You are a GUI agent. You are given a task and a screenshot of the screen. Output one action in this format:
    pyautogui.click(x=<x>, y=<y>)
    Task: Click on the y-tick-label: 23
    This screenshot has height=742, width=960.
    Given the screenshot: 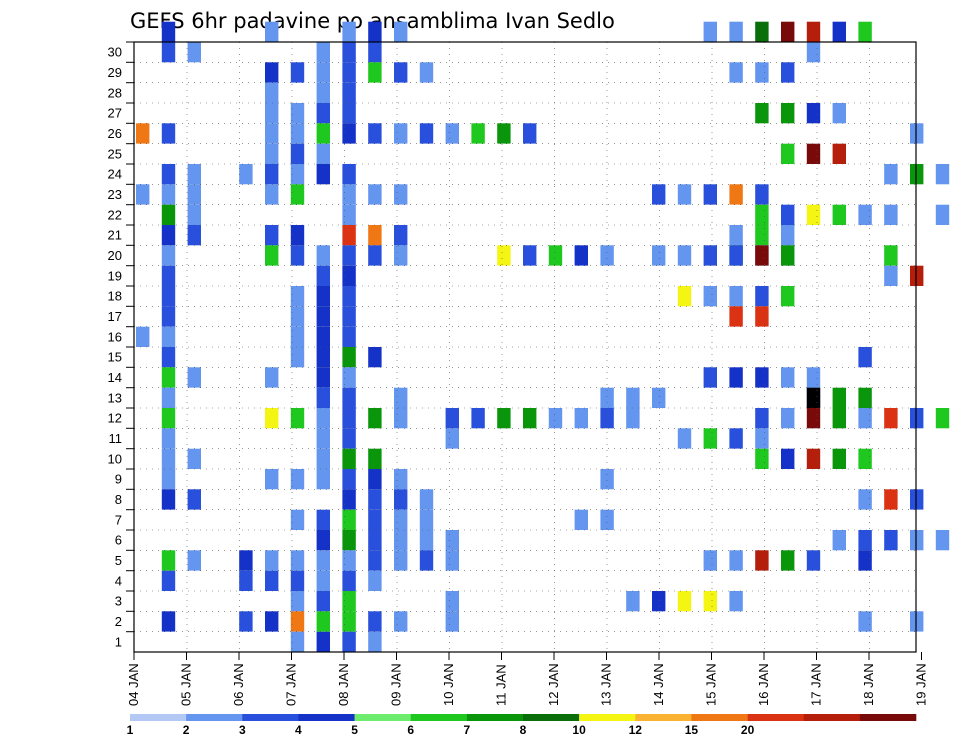 What is the action you would take?
    pyautogui.click(x=115, y=194)
    